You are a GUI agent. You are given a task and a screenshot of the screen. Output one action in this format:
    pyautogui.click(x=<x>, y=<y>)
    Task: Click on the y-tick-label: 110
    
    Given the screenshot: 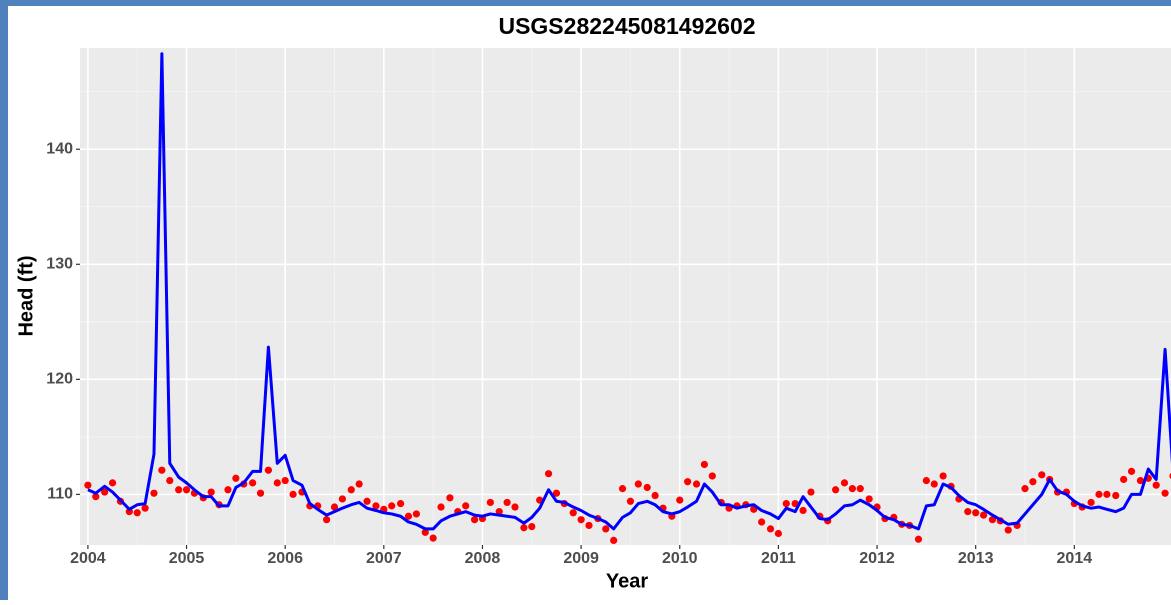 What is the action you would take?
    pyautogui.click(x=60, y=494)
    